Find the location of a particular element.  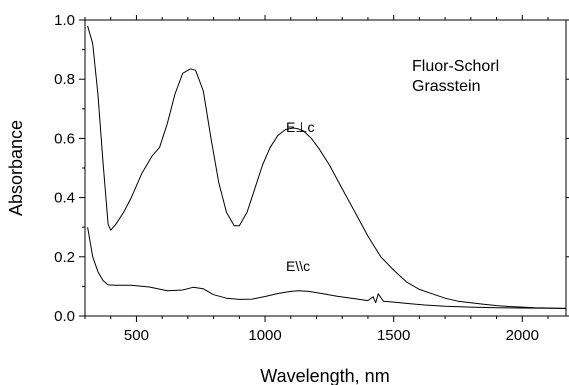

series-label-parallel: E\\c is located at coordinates (298, 266).